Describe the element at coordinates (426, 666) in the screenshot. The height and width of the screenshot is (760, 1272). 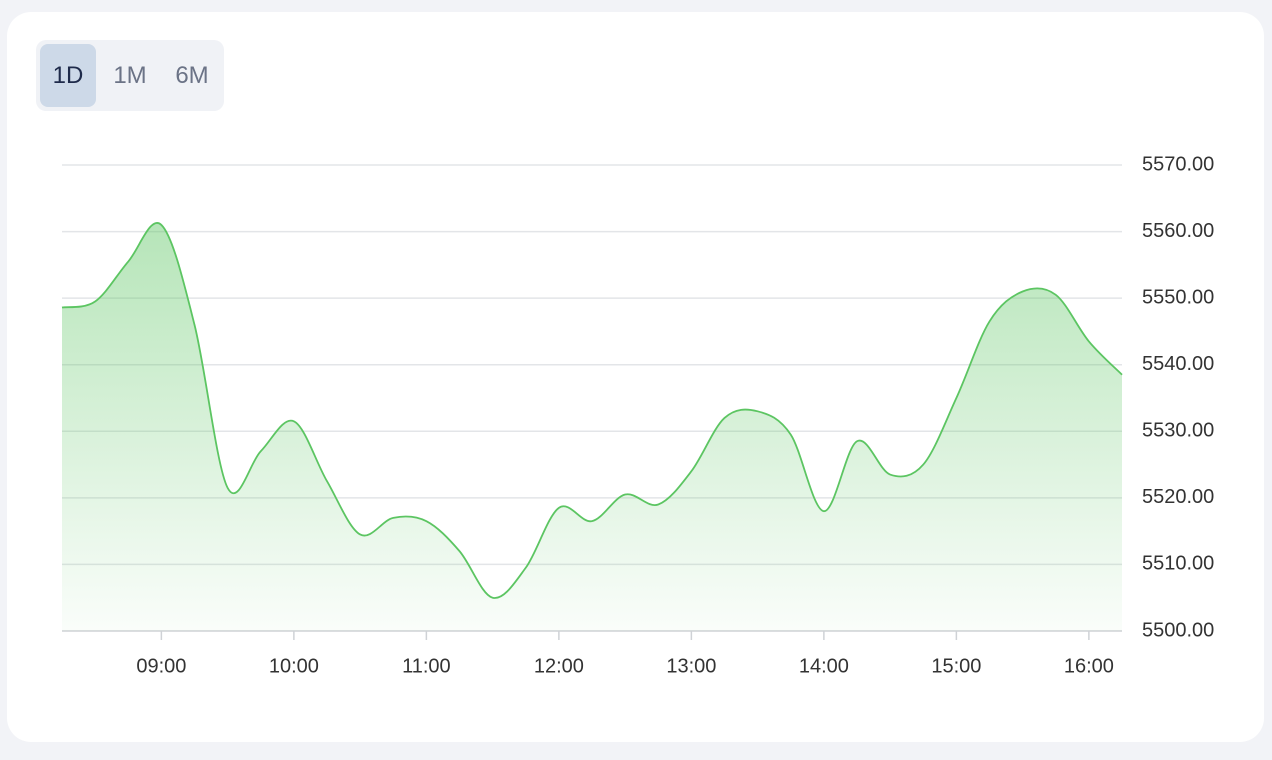
I see `x-tick-label: 11:00` at that location.